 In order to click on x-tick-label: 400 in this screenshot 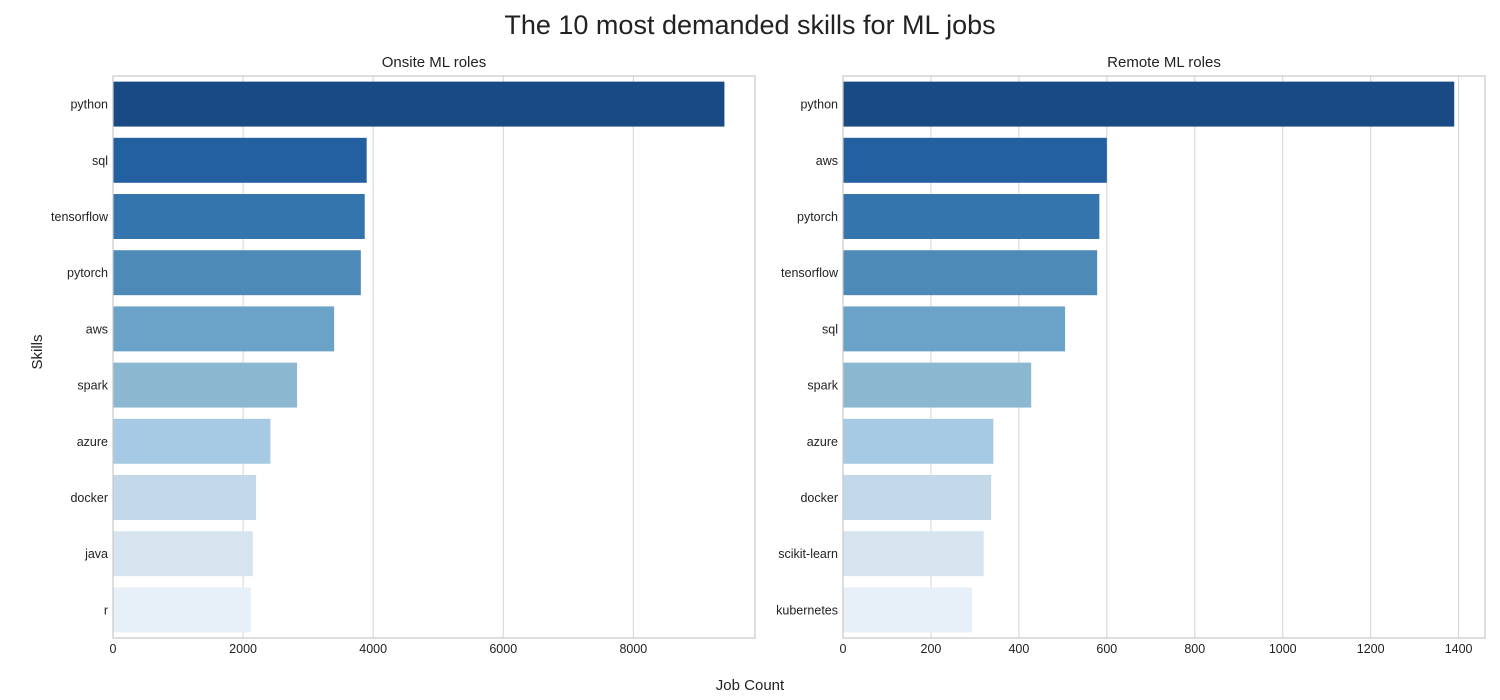, I will do `click(1018, 649)`.